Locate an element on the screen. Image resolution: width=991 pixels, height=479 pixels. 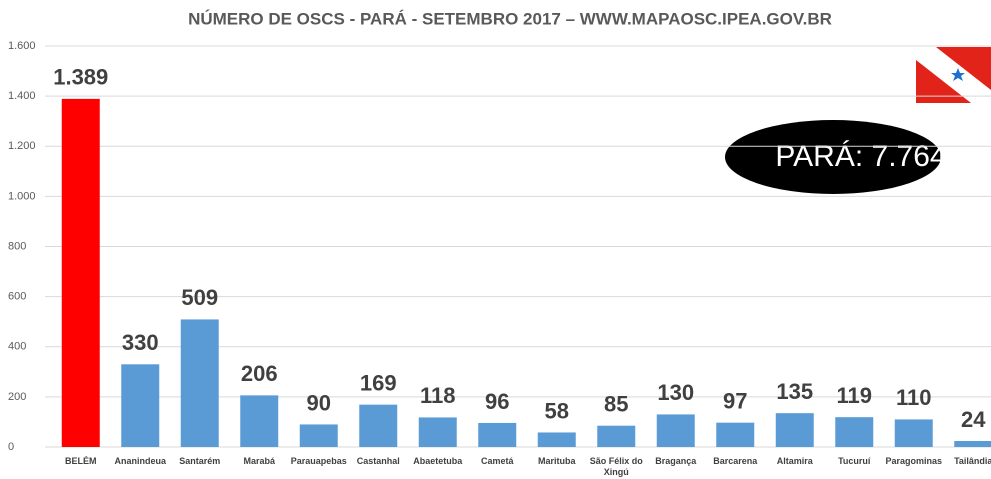
x-tick-label-box: Paragominas is located at coordinates (914, 461).